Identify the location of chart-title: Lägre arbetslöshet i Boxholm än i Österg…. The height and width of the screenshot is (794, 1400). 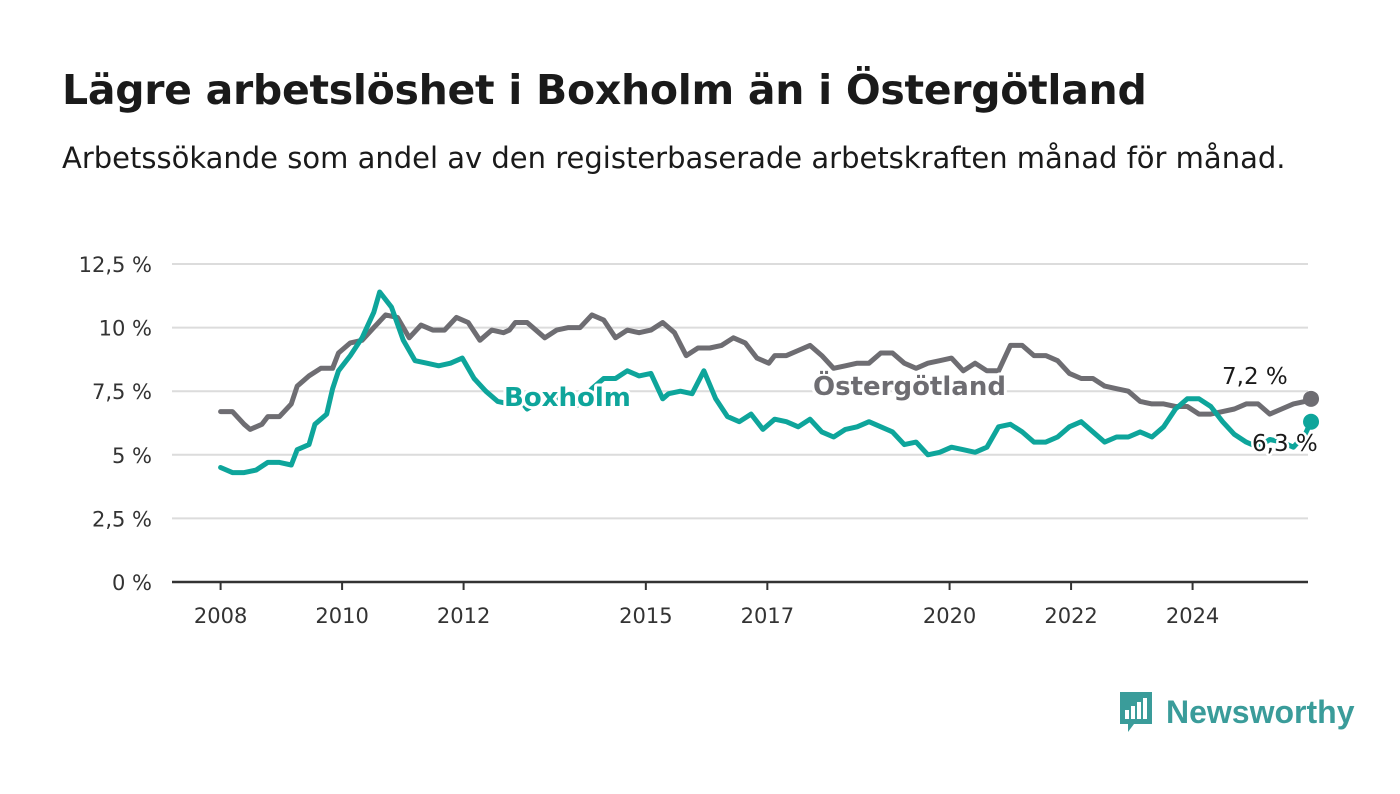
(604, 90).